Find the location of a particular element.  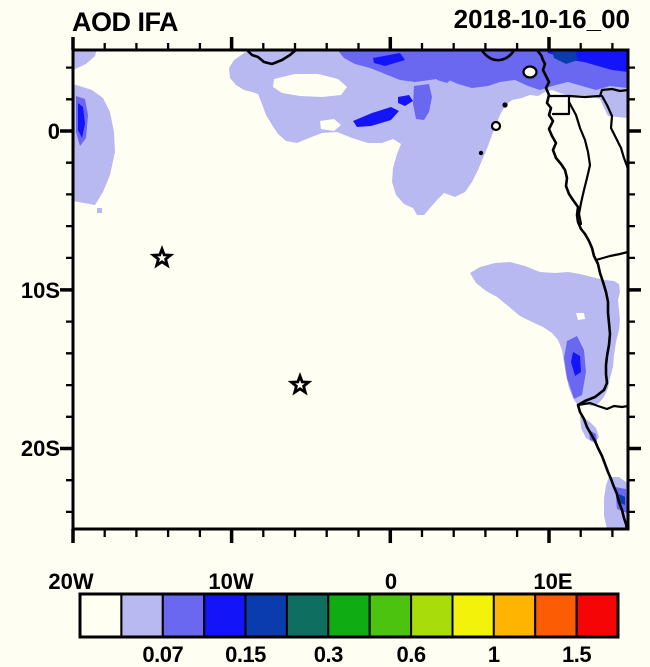

border-angola-drc is located at coordinates (611, 256).